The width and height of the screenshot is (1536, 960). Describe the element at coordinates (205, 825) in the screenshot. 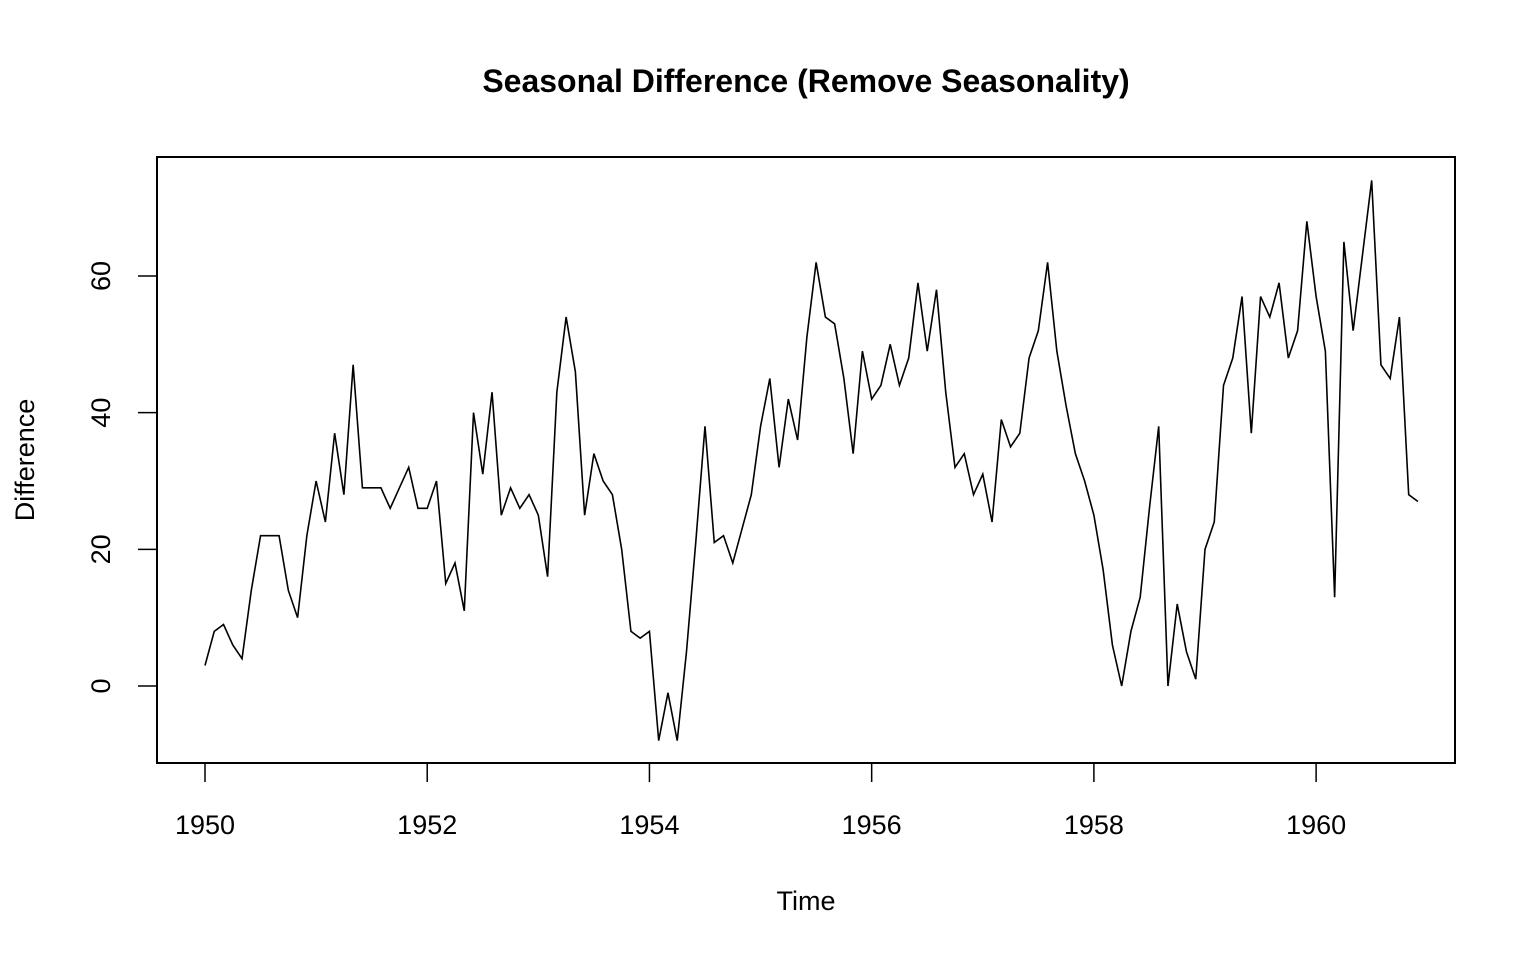

I see `x-tick-label: 1950` at that location.